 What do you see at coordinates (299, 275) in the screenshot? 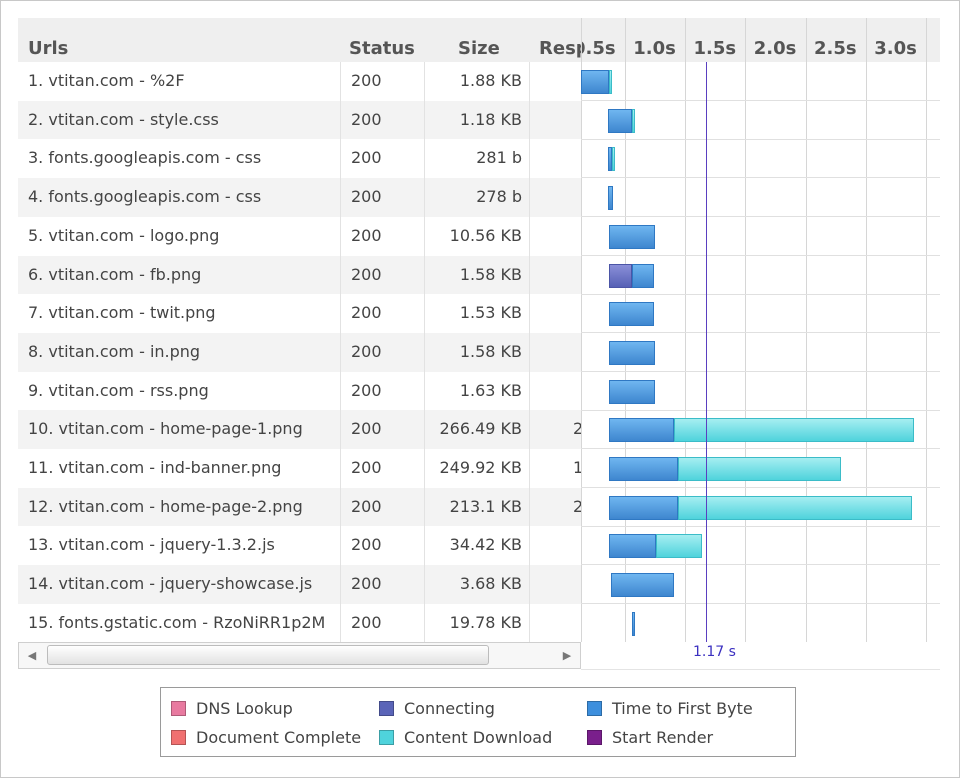
I see `request-row: 6. vtitan.com - fb.png 200 1.58 KB` at bounding box center [299, 275].